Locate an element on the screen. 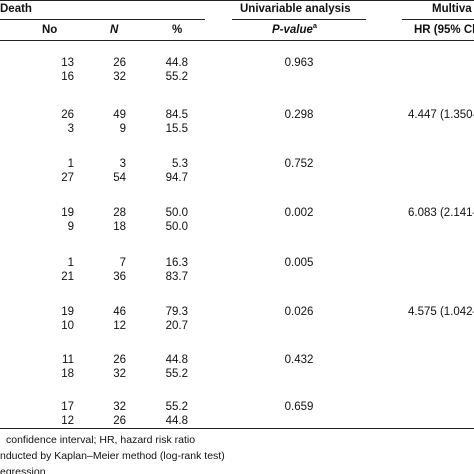 The width and height of the screenshot is (474, 474). cell: 7 is located at coordinates (122, 263).